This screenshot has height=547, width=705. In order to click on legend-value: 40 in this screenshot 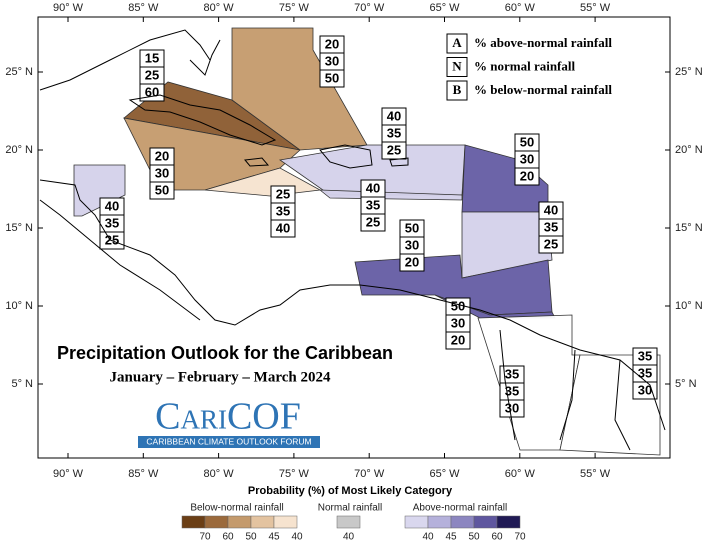, I will do `click(428, 537)`.